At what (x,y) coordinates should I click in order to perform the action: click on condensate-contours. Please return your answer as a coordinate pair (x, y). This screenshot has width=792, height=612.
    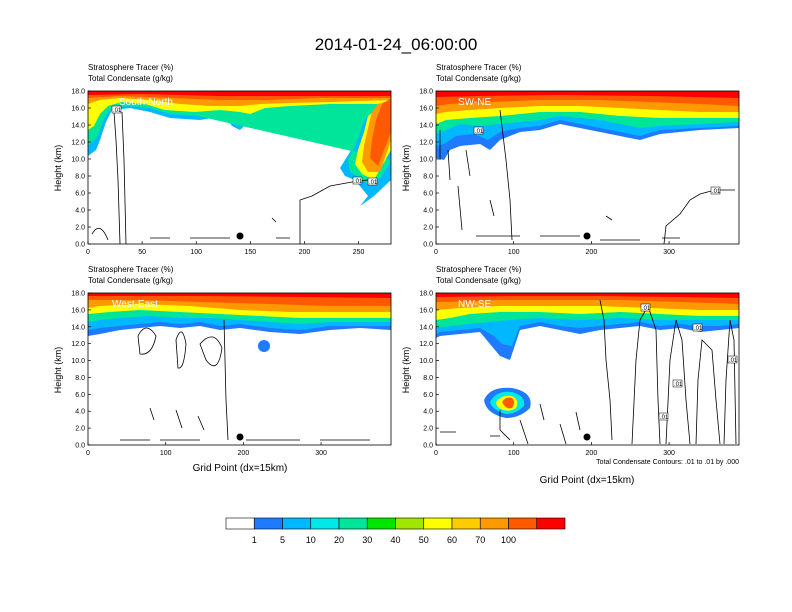
    Looking at the image, I should click on (245, 380).